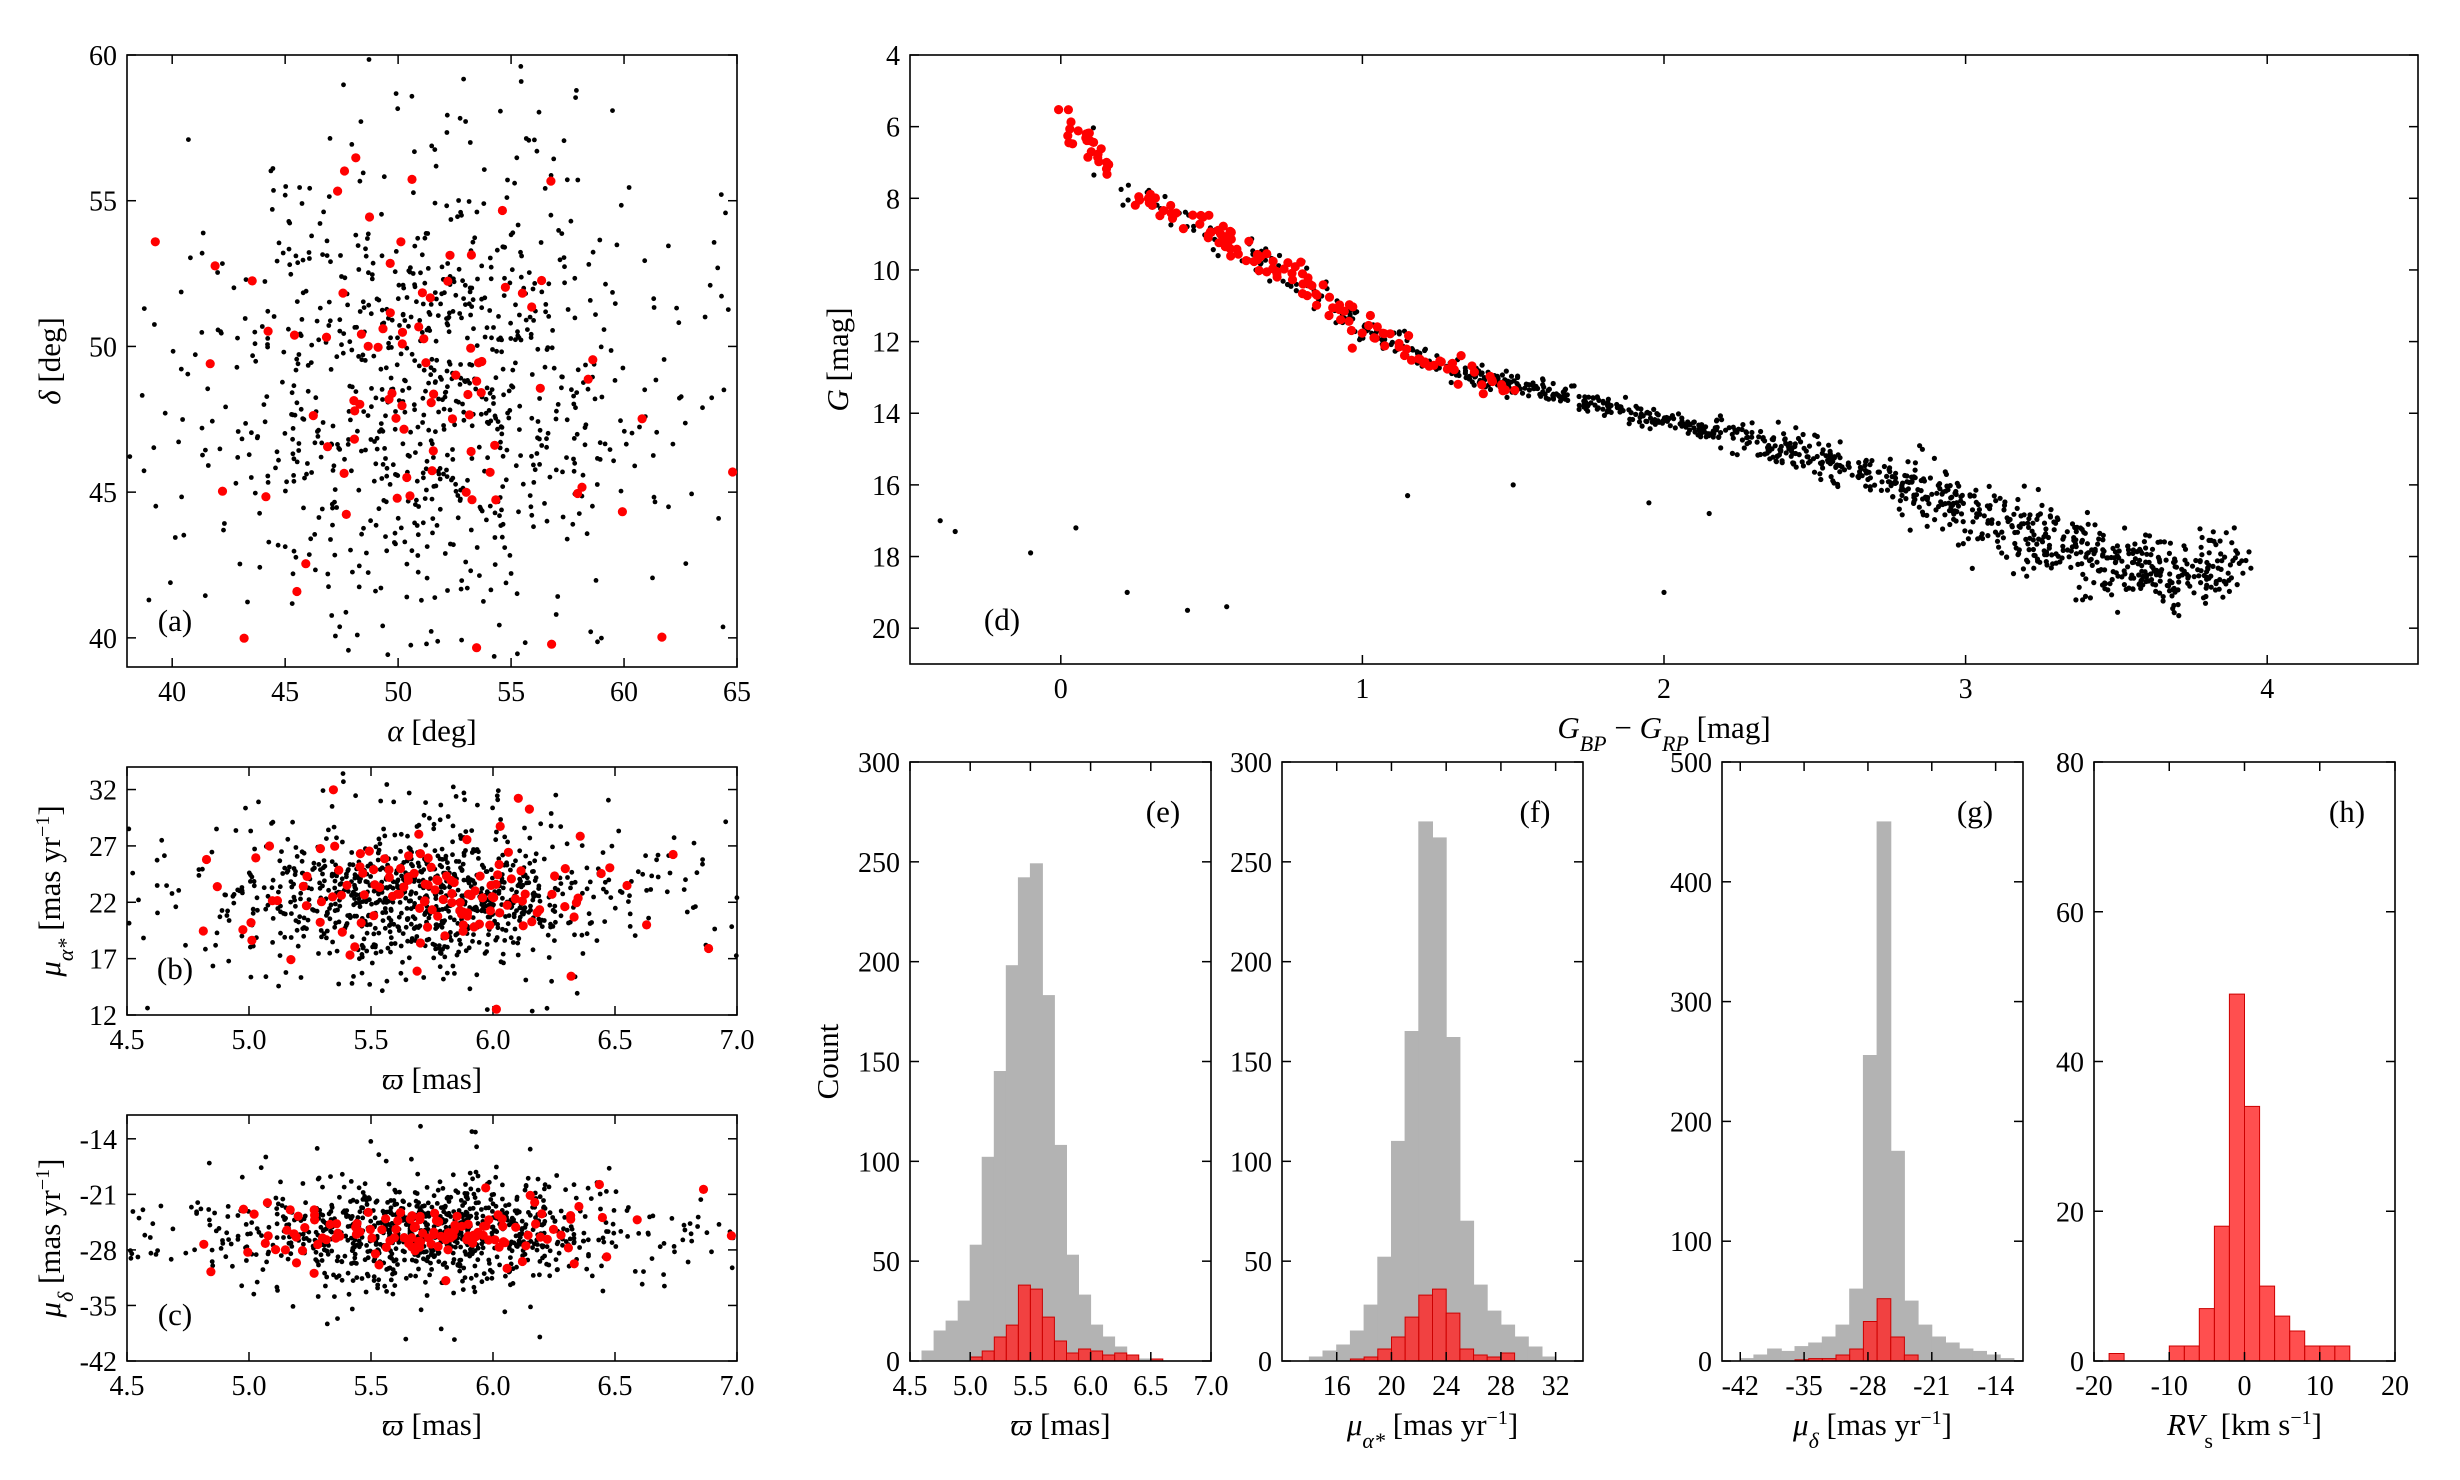 Image resolution: width=2460 pixels, height=1480 pixels. I want to click on x-tick-label: 45, so click(285, 692).